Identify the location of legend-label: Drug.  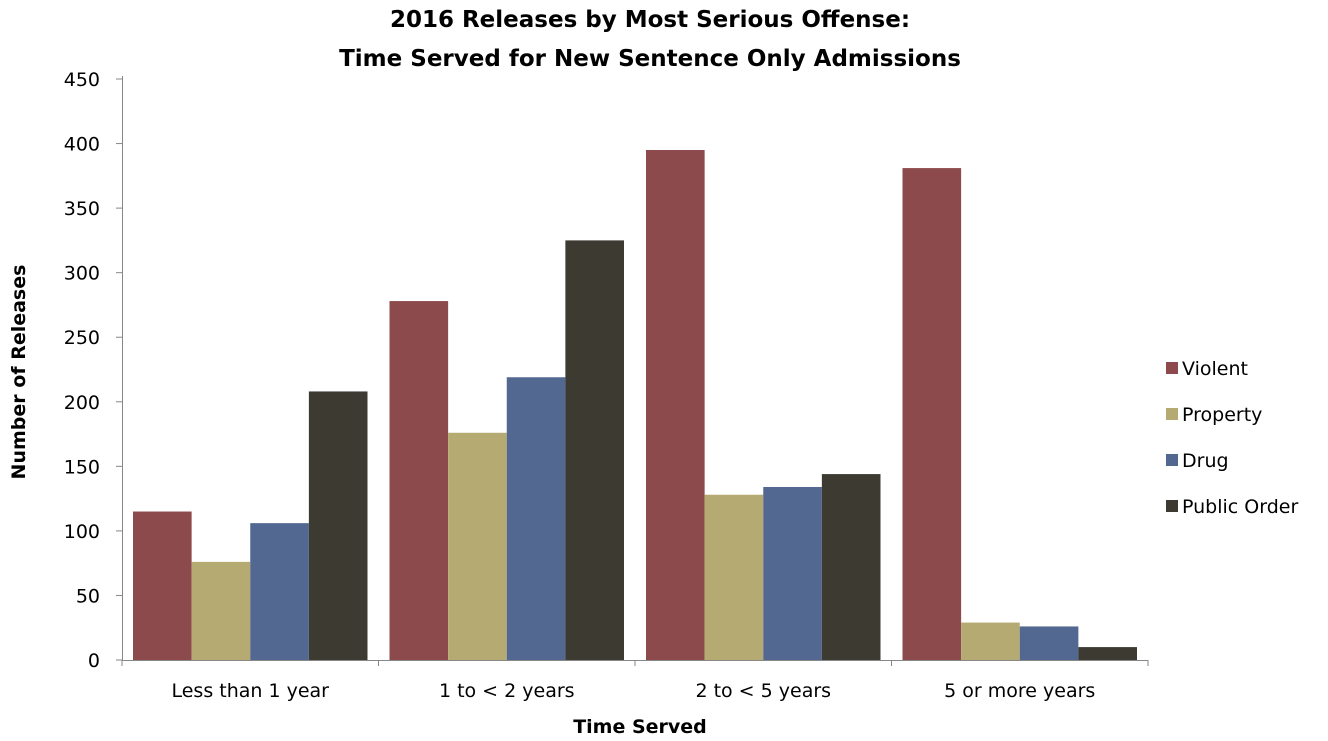
(1205, 461).